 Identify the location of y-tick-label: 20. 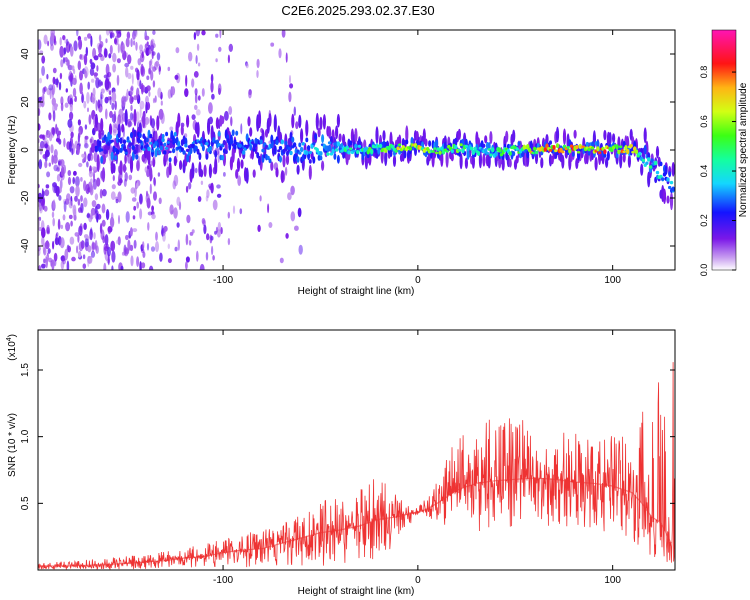
(25, 102).